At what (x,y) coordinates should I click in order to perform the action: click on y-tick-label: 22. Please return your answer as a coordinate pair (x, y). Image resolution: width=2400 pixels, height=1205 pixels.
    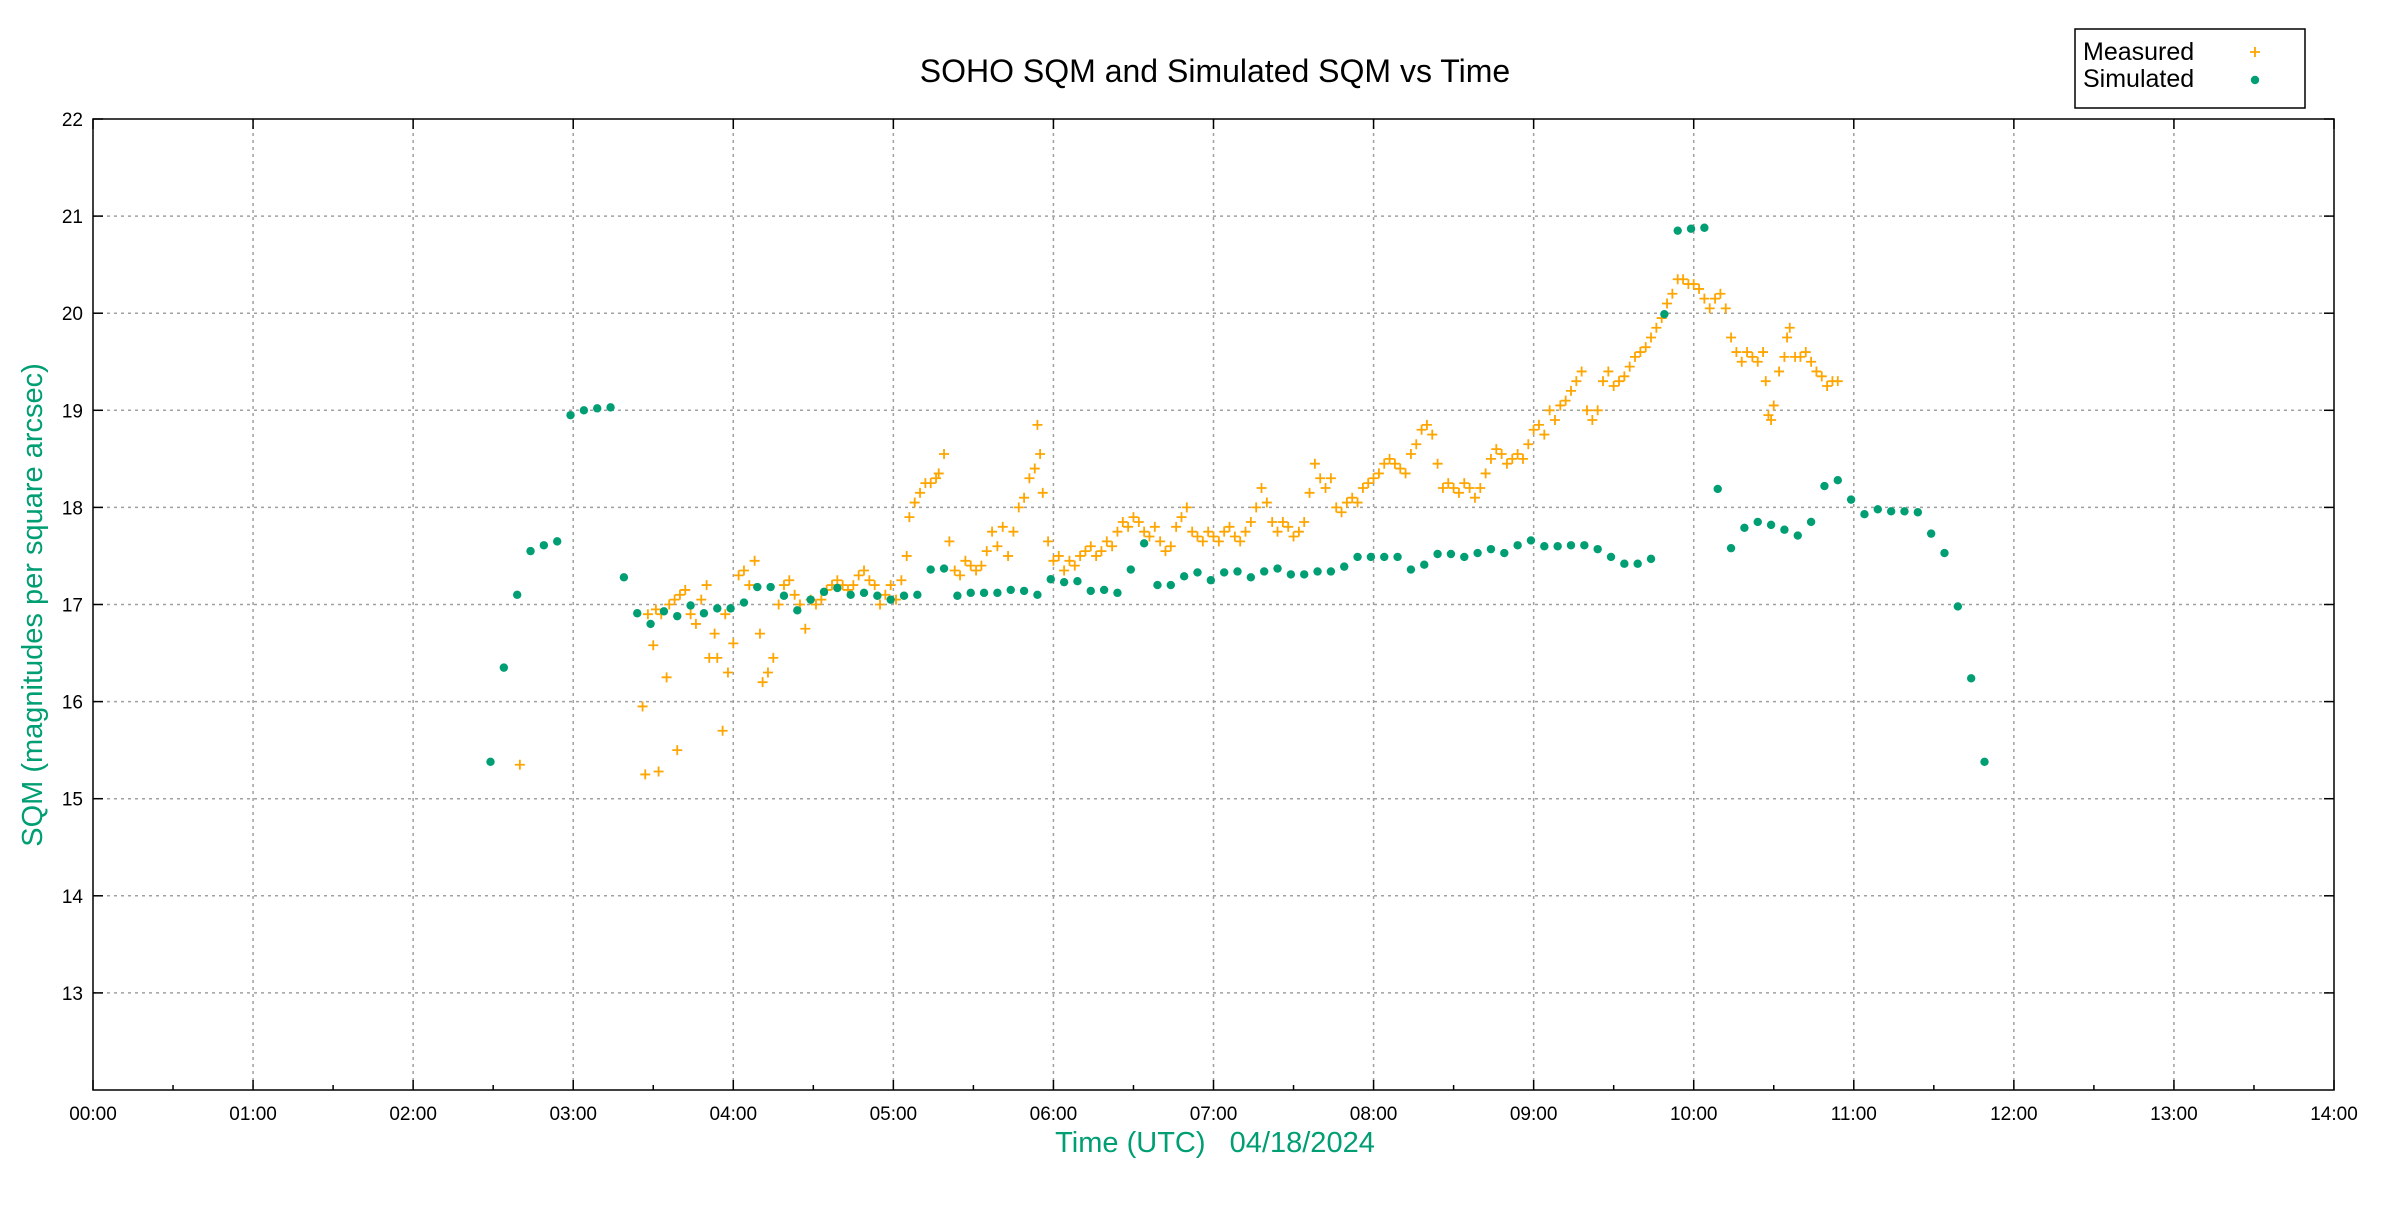
    Looking at the image, I should click on (72, 120).